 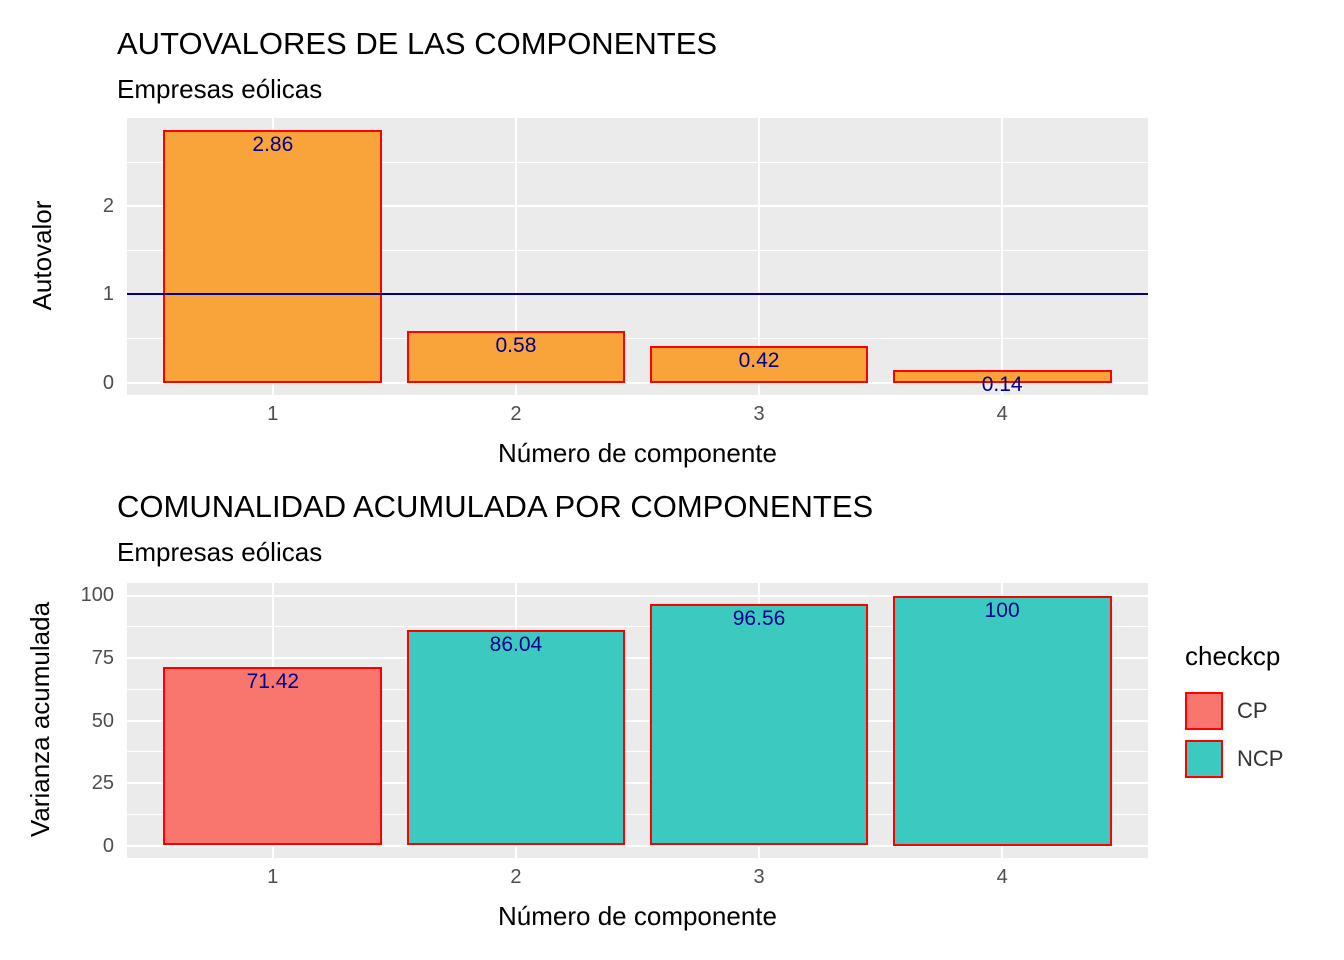 What do you see at coordinates (1252, 710) in the screenshot?
I see `legend-label-cp: CP` at bounding box center [1252, 710].